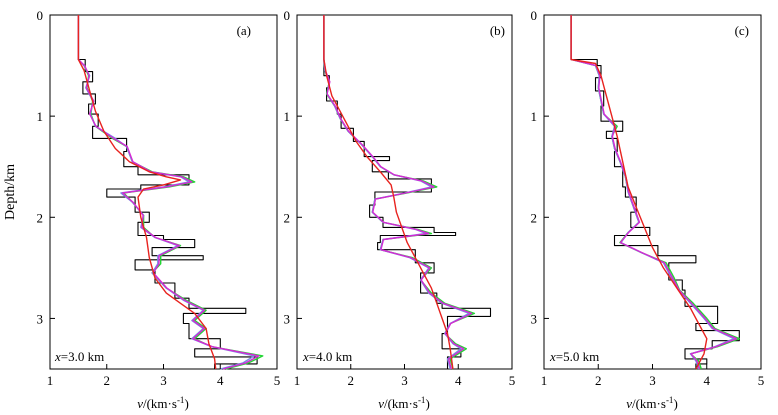 The image size is (778, 415). What do you see at coordinates (40, 15) in the screenshot?
I see `panel-a-ytick-label-0: 0` at bounding box center [40, 15].